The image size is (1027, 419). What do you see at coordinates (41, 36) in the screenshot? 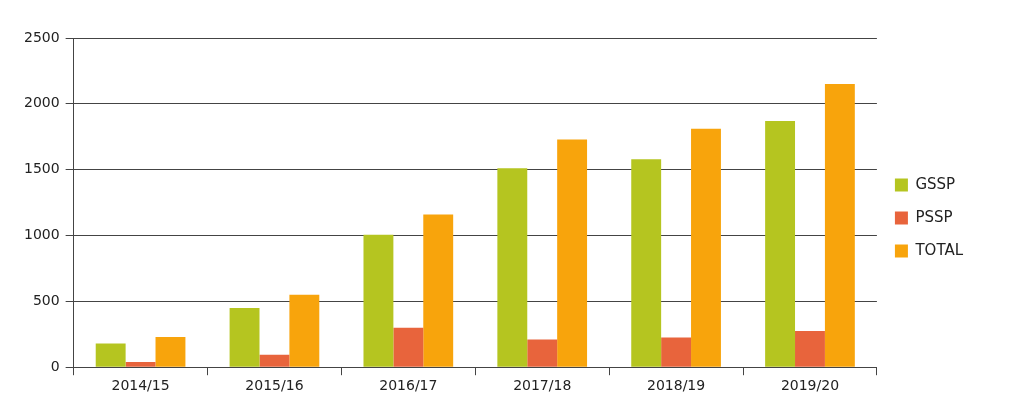
I see `y-tick-label: 2500` at bounding box center [41, 36].